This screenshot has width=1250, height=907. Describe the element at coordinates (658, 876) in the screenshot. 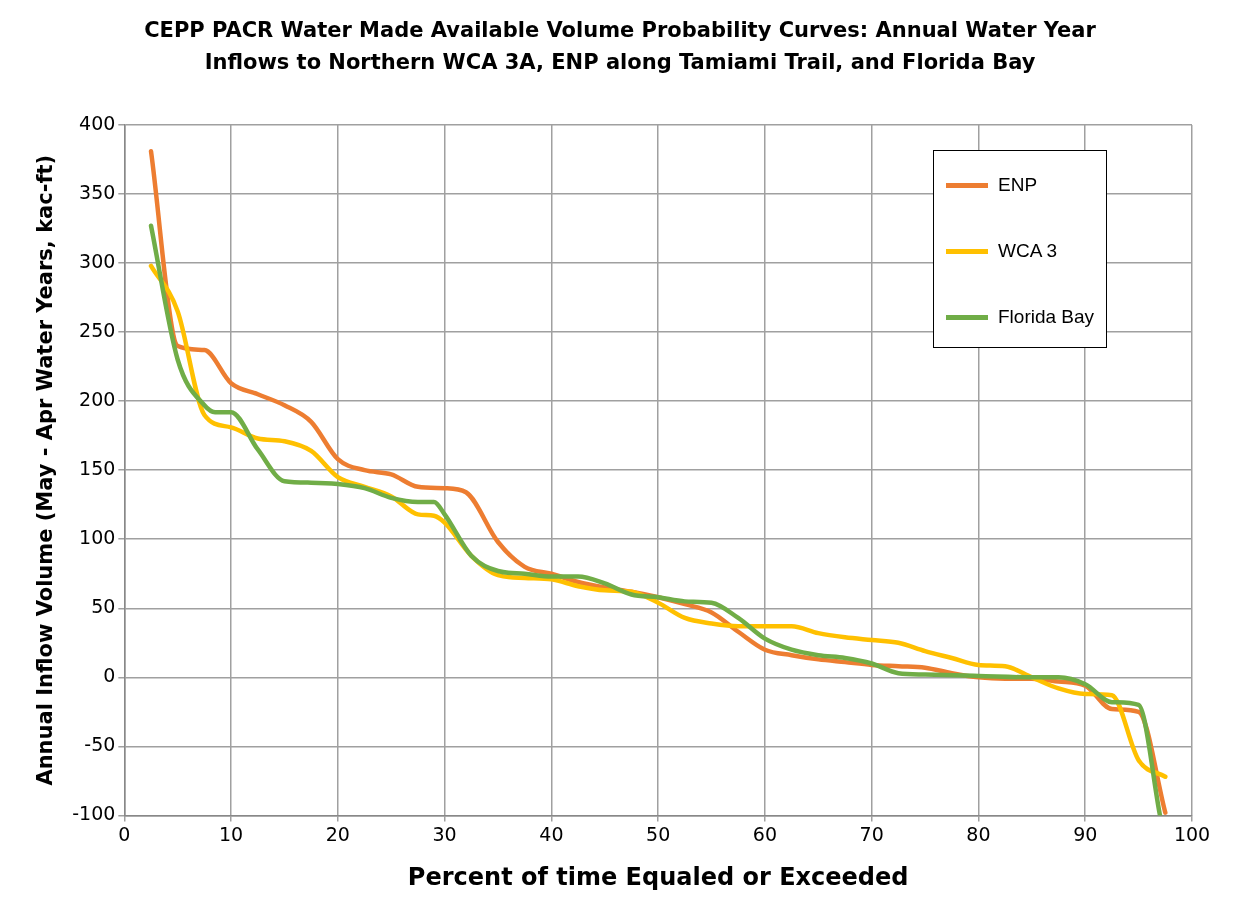

I see `x-axis-title: Percent of time Equaled or Exceeded` at that location.